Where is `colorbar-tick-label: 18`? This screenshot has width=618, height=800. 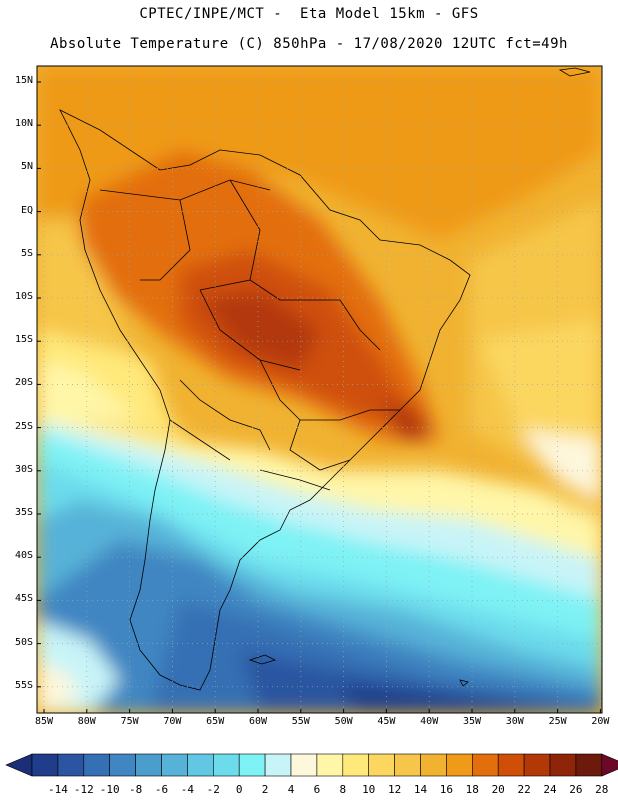 colorbar-tick-label: 18 is located at coordinates (472, 789).